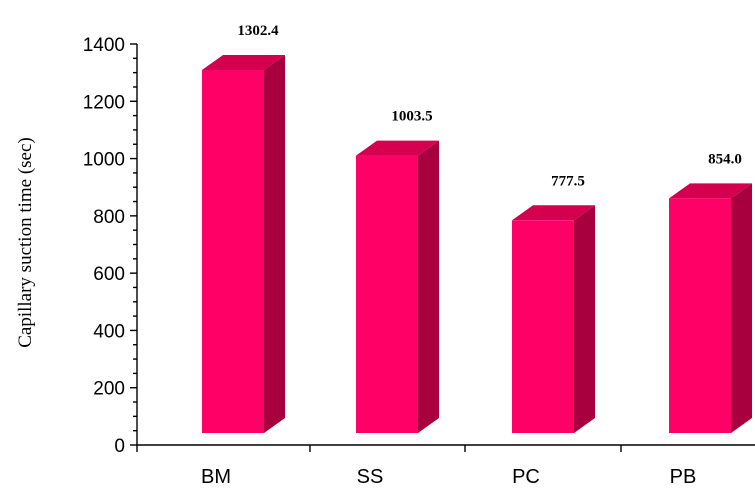  I want to click on x-category-label: SS, so click(370, 477).